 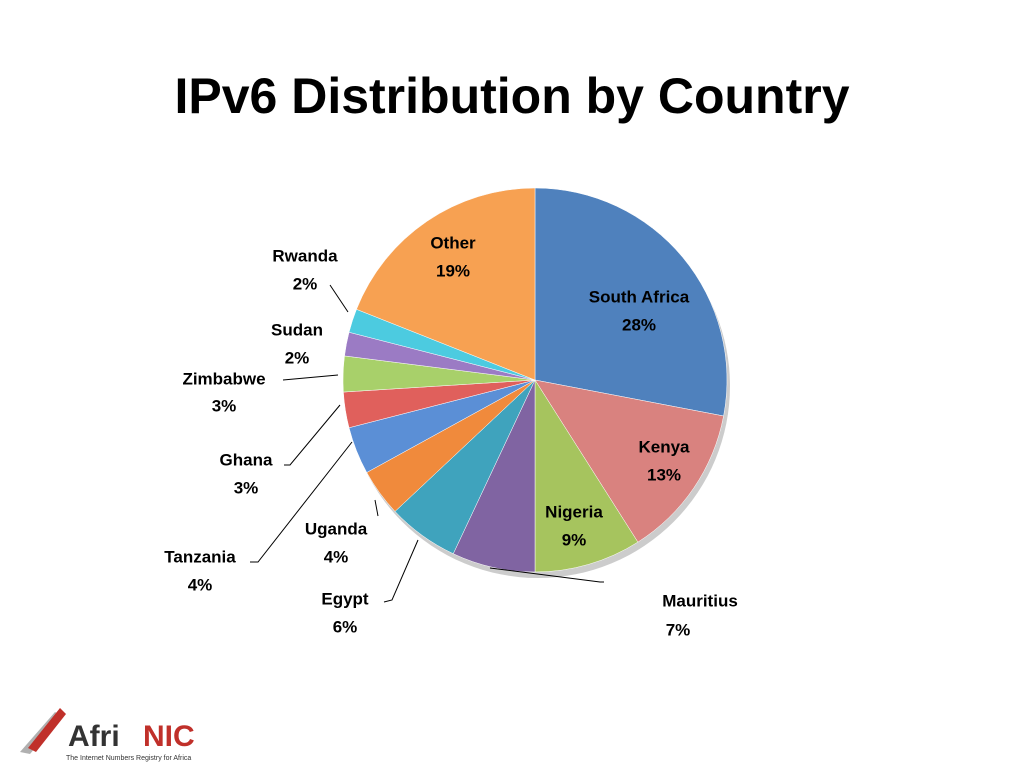 What do you see at coordinates (246, 459) in the screenshot?
I see `slice-label: Ghana` at bounding box center [246, 459].